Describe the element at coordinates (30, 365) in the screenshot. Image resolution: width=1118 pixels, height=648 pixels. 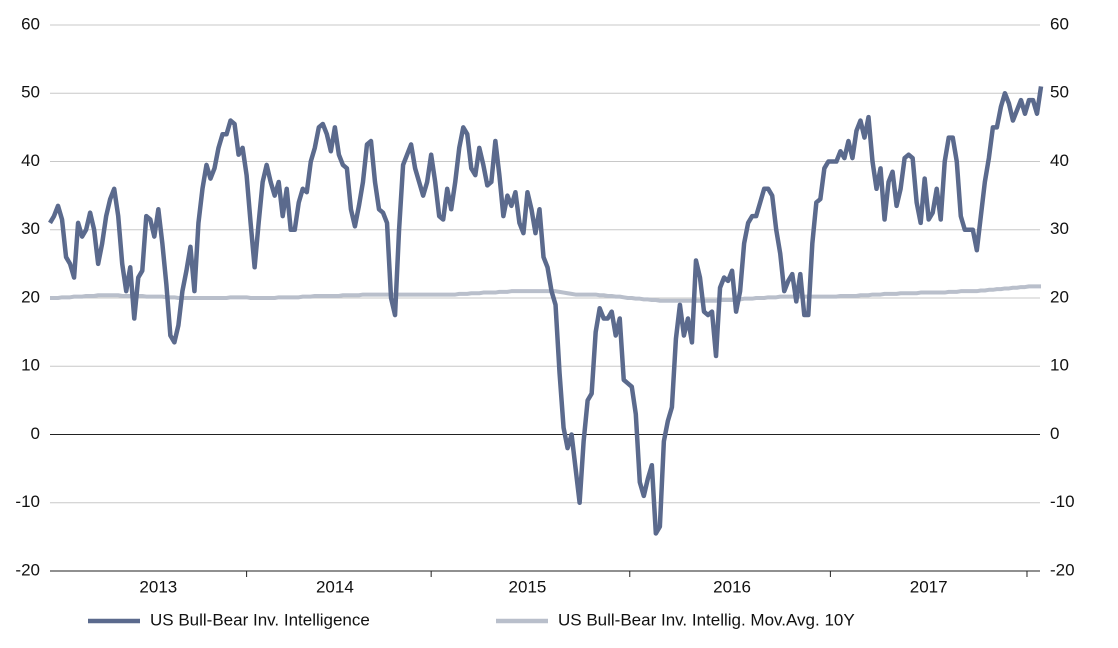
I see `y-tick-label: 10` at that location.